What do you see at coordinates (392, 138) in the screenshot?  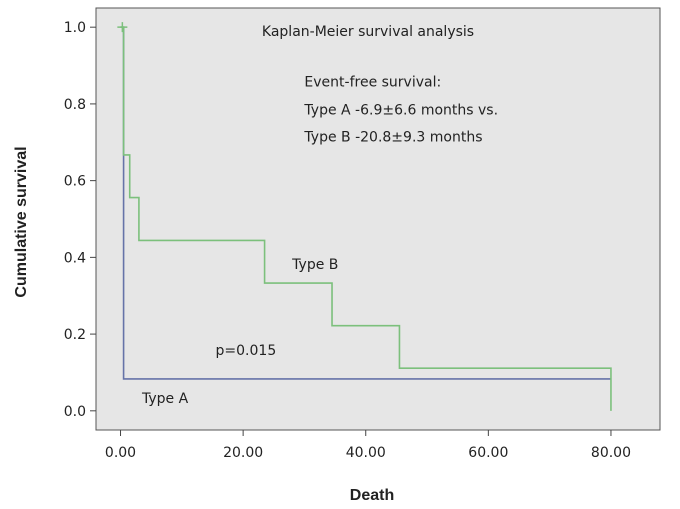 I see `annotation-type-b-stat: Type B -20.8±9.3 months` at bounding box center [392, 138].